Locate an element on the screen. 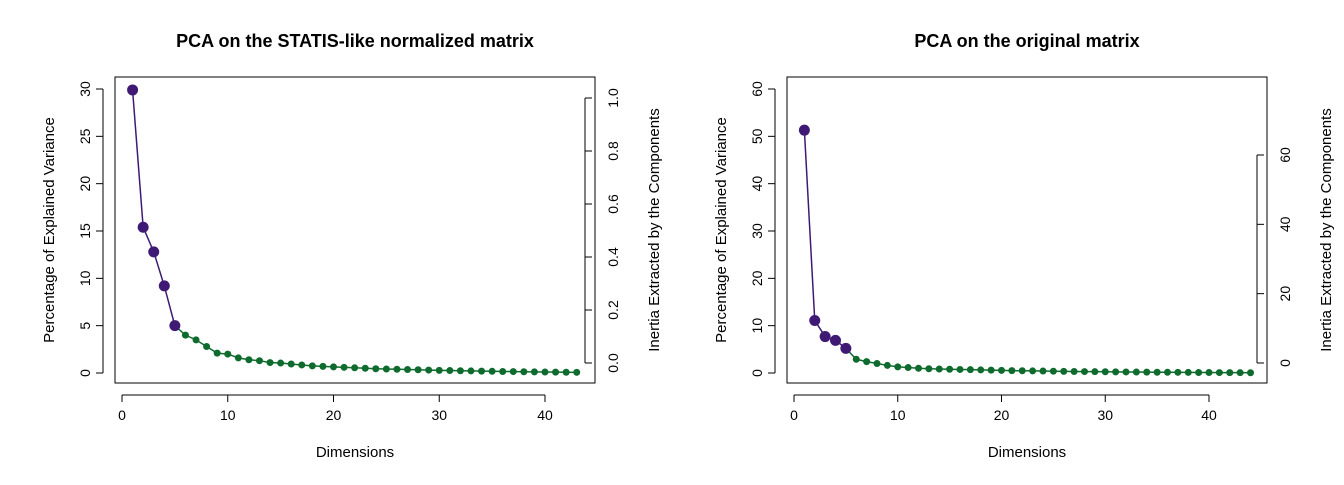 The width and height of the screenshot is (1344, 485). y2-tick-label: 60 is located at coordinates (1285, 155).